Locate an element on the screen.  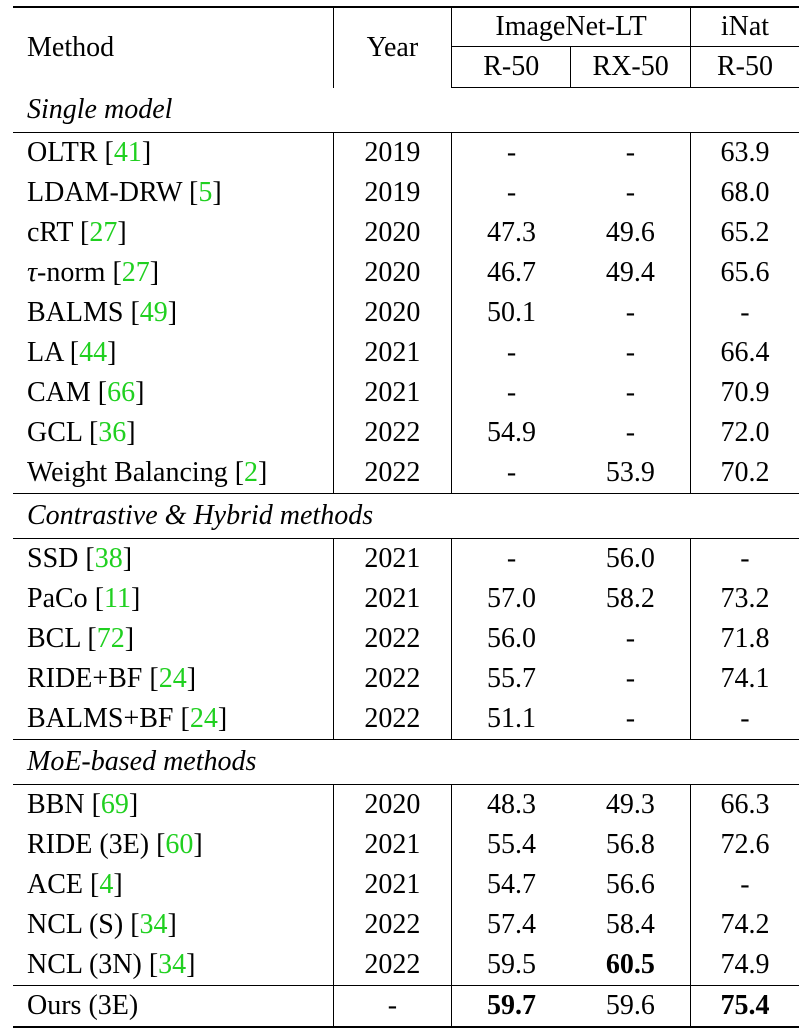
method-name: RIDE (3E) [60] is located at coordinates (173, 845).